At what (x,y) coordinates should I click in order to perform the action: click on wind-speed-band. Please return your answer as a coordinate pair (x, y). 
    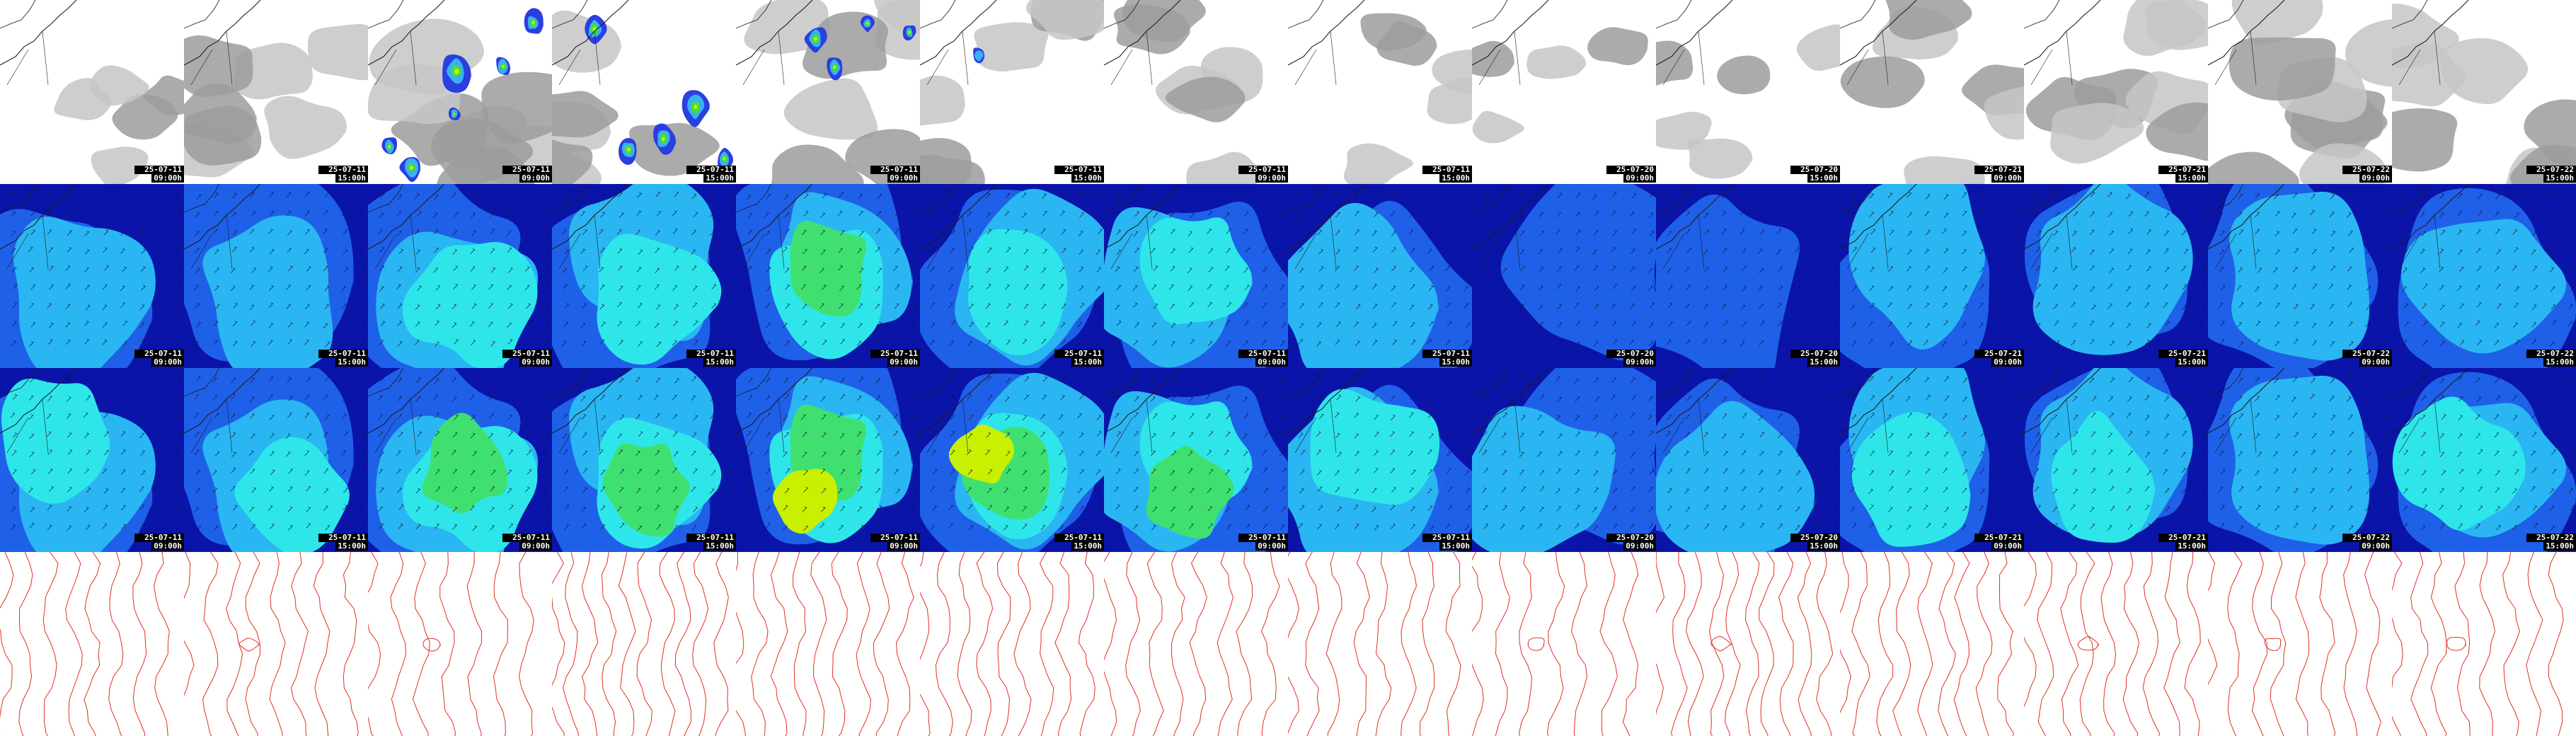
    Looking at the image, I should click on (2115, 270).